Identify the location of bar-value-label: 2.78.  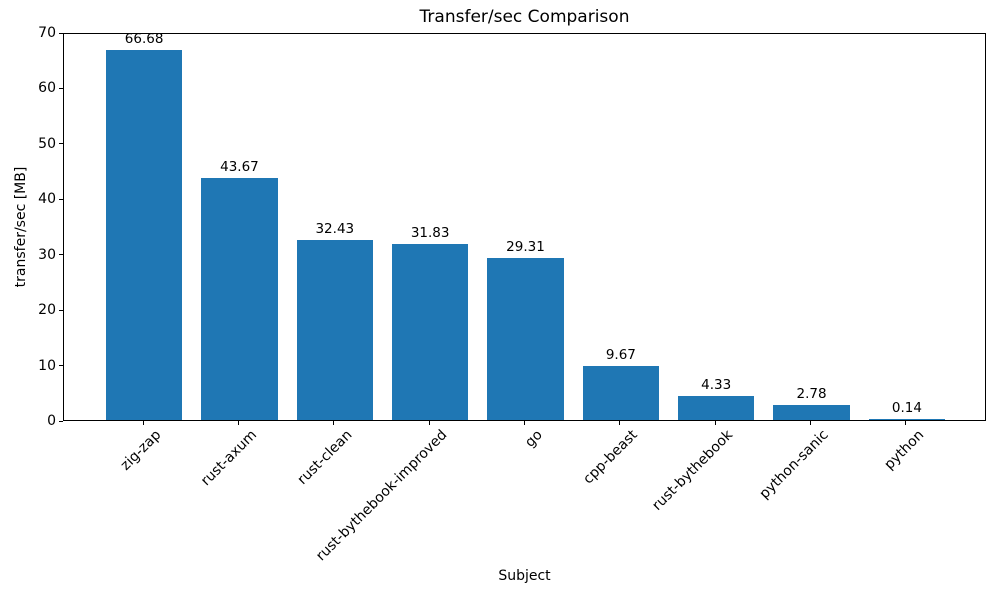
(811, 393).